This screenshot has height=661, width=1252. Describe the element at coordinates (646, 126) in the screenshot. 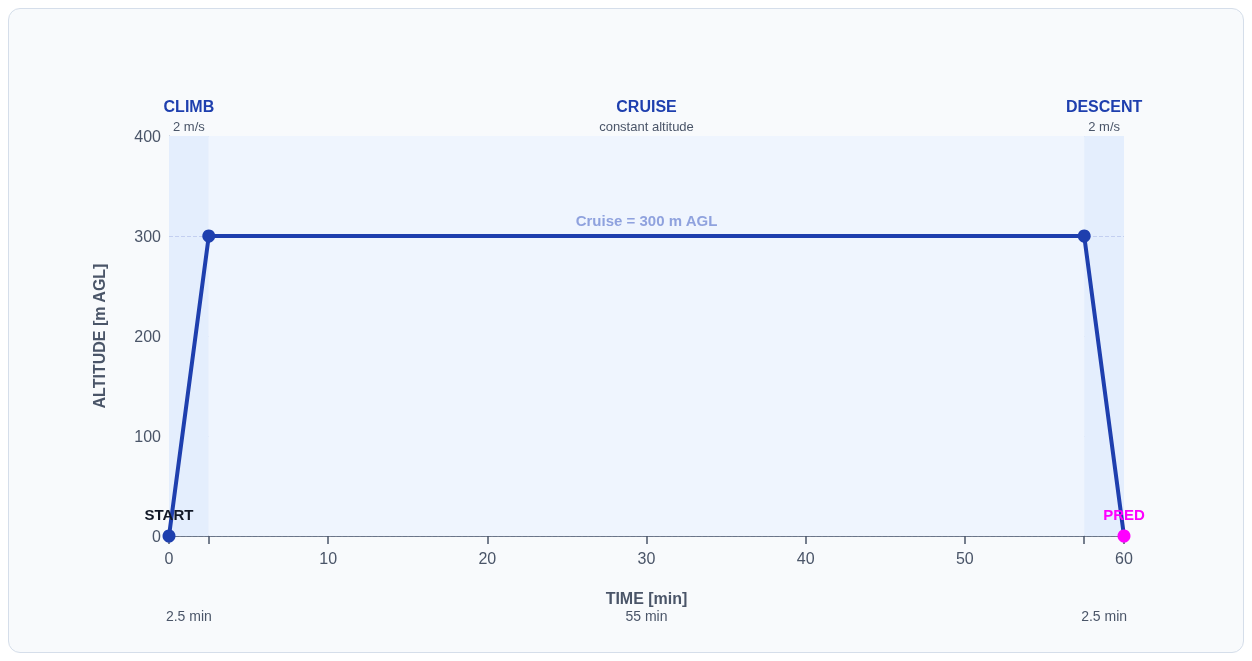

I see `annotation: constant altitude` at that location.